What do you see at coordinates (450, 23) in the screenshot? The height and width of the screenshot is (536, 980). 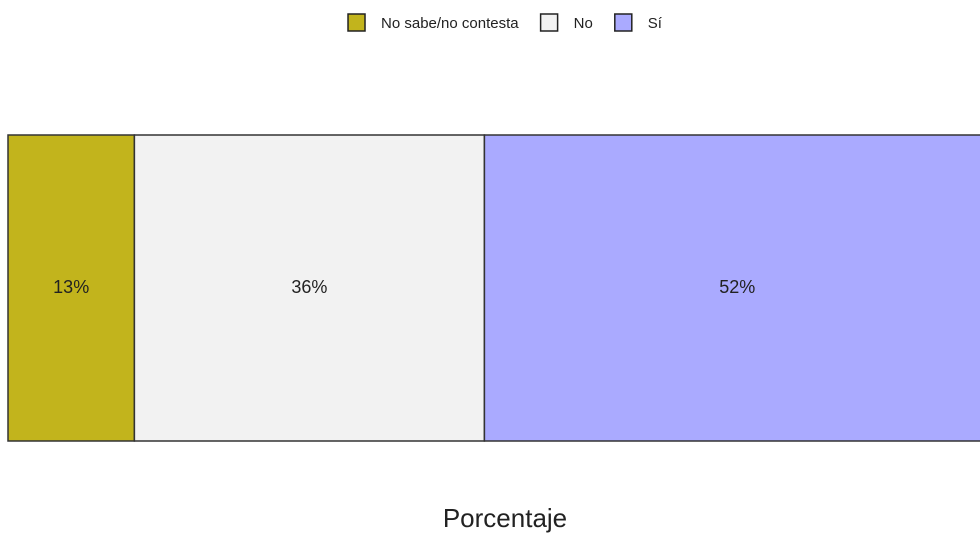 I see `legend-label: No sabe/no contesta` at bounding box center [450, 23].